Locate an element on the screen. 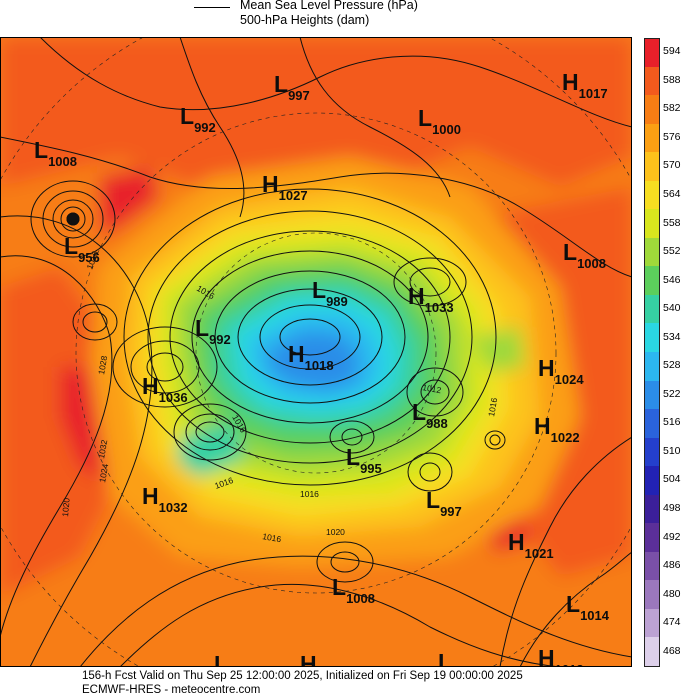 This screenshot has width=681, height=700. colorbar-level-label: 594 is located at coordinates (672, 51).